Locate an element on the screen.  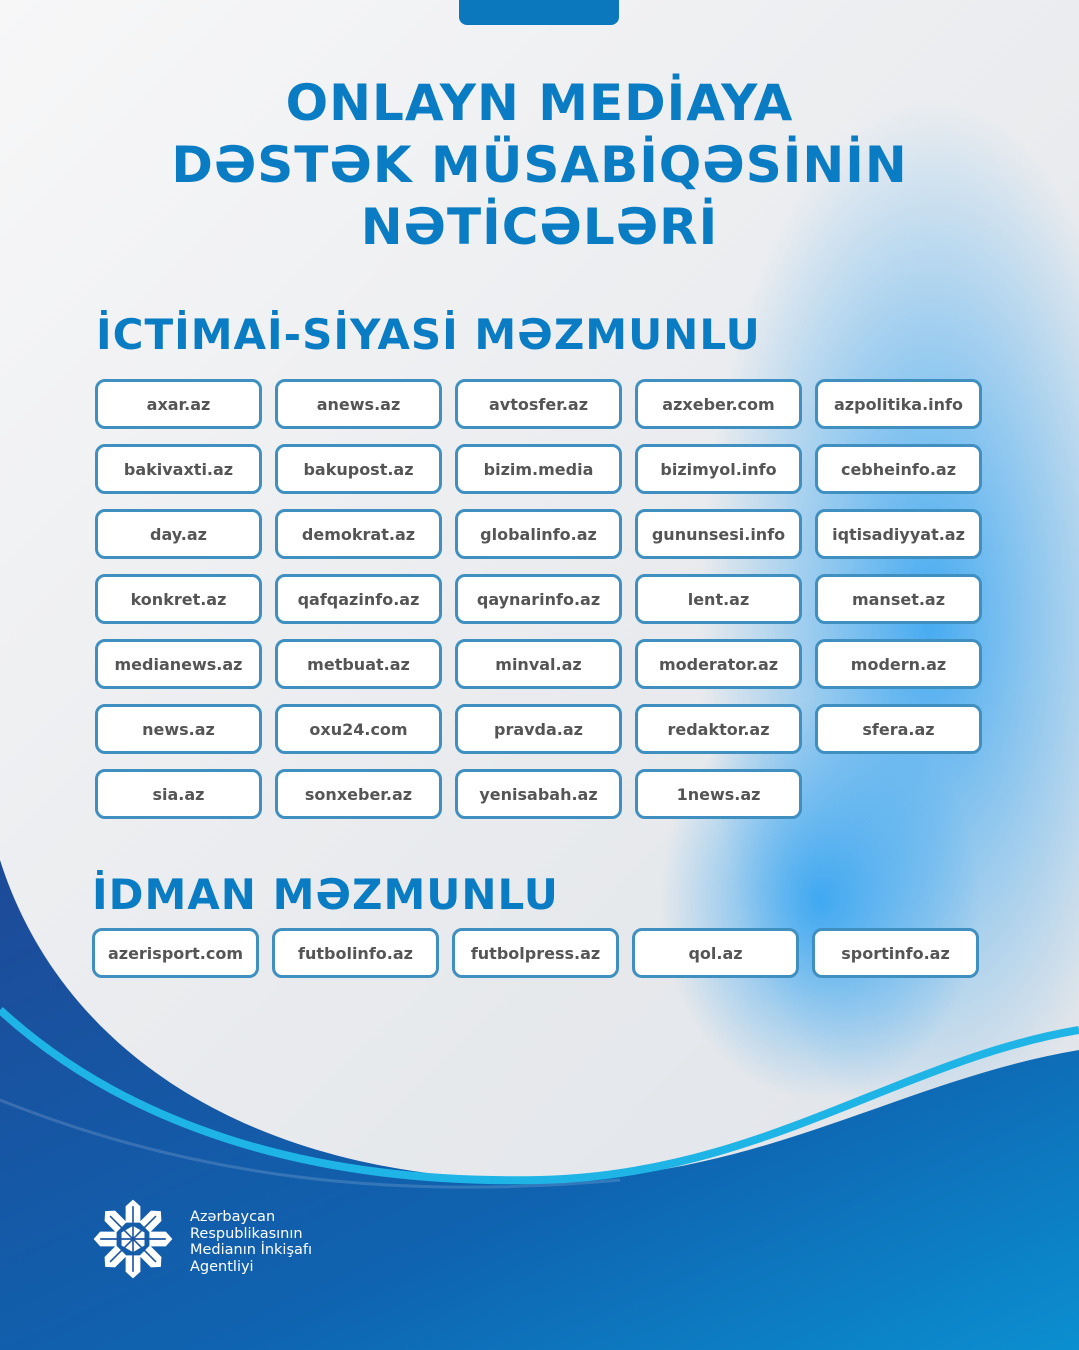
media-outlet-chip: azxeber.com is located at coordinates (718, 404).